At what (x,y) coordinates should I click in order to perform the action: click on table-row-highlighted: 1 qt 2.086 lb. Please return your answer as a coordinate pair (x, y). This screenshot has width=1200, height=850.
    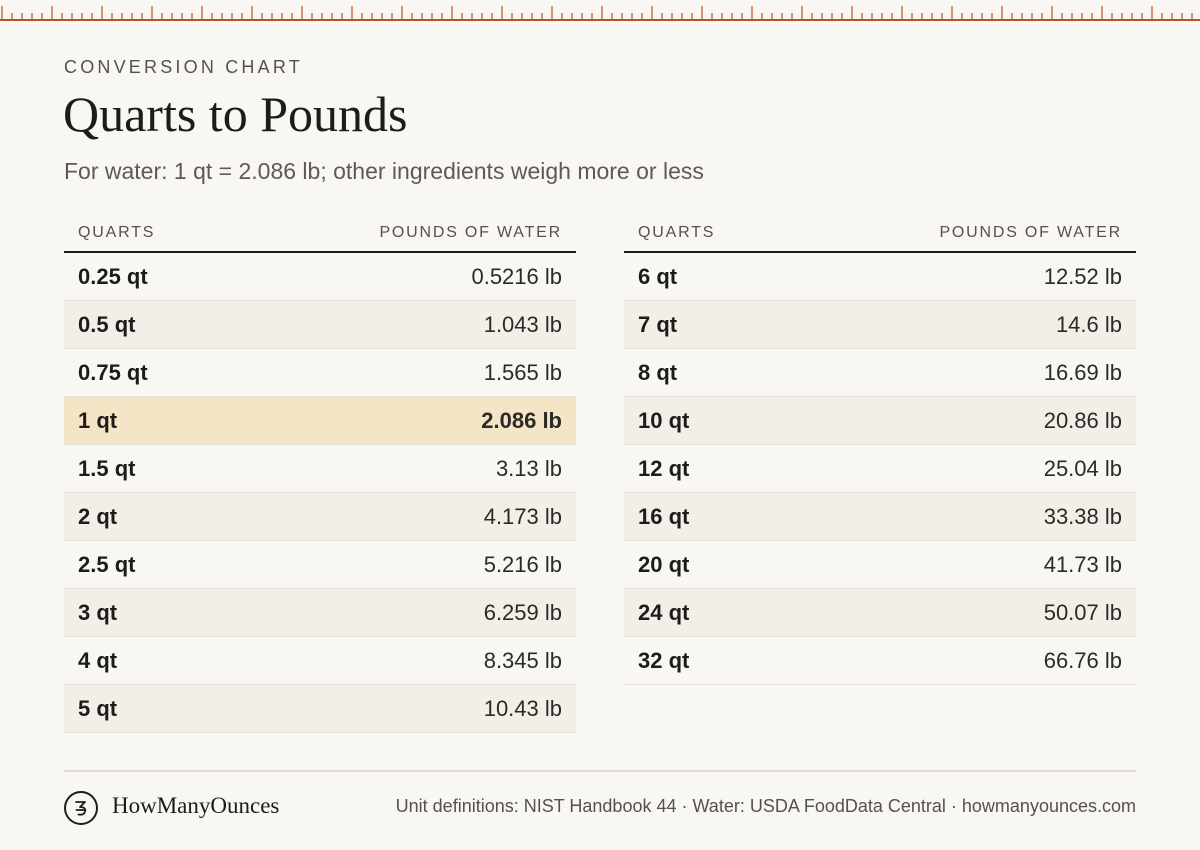
    Looking at the image, I should click on (320, 420).